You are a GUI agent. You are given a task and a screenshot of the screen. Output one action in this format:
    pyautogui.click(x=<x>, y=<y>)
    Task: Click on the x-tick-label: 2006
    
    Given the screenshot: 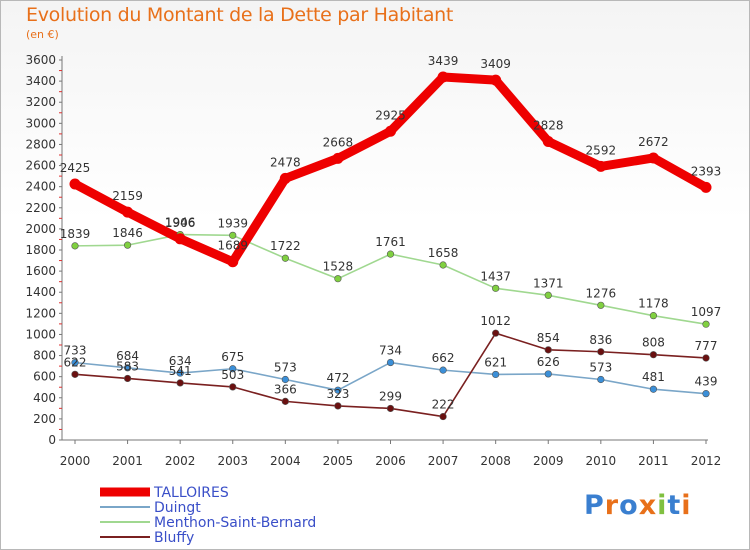 What is the action you would take?
    pyautogui.click(x=390, y=461)
    